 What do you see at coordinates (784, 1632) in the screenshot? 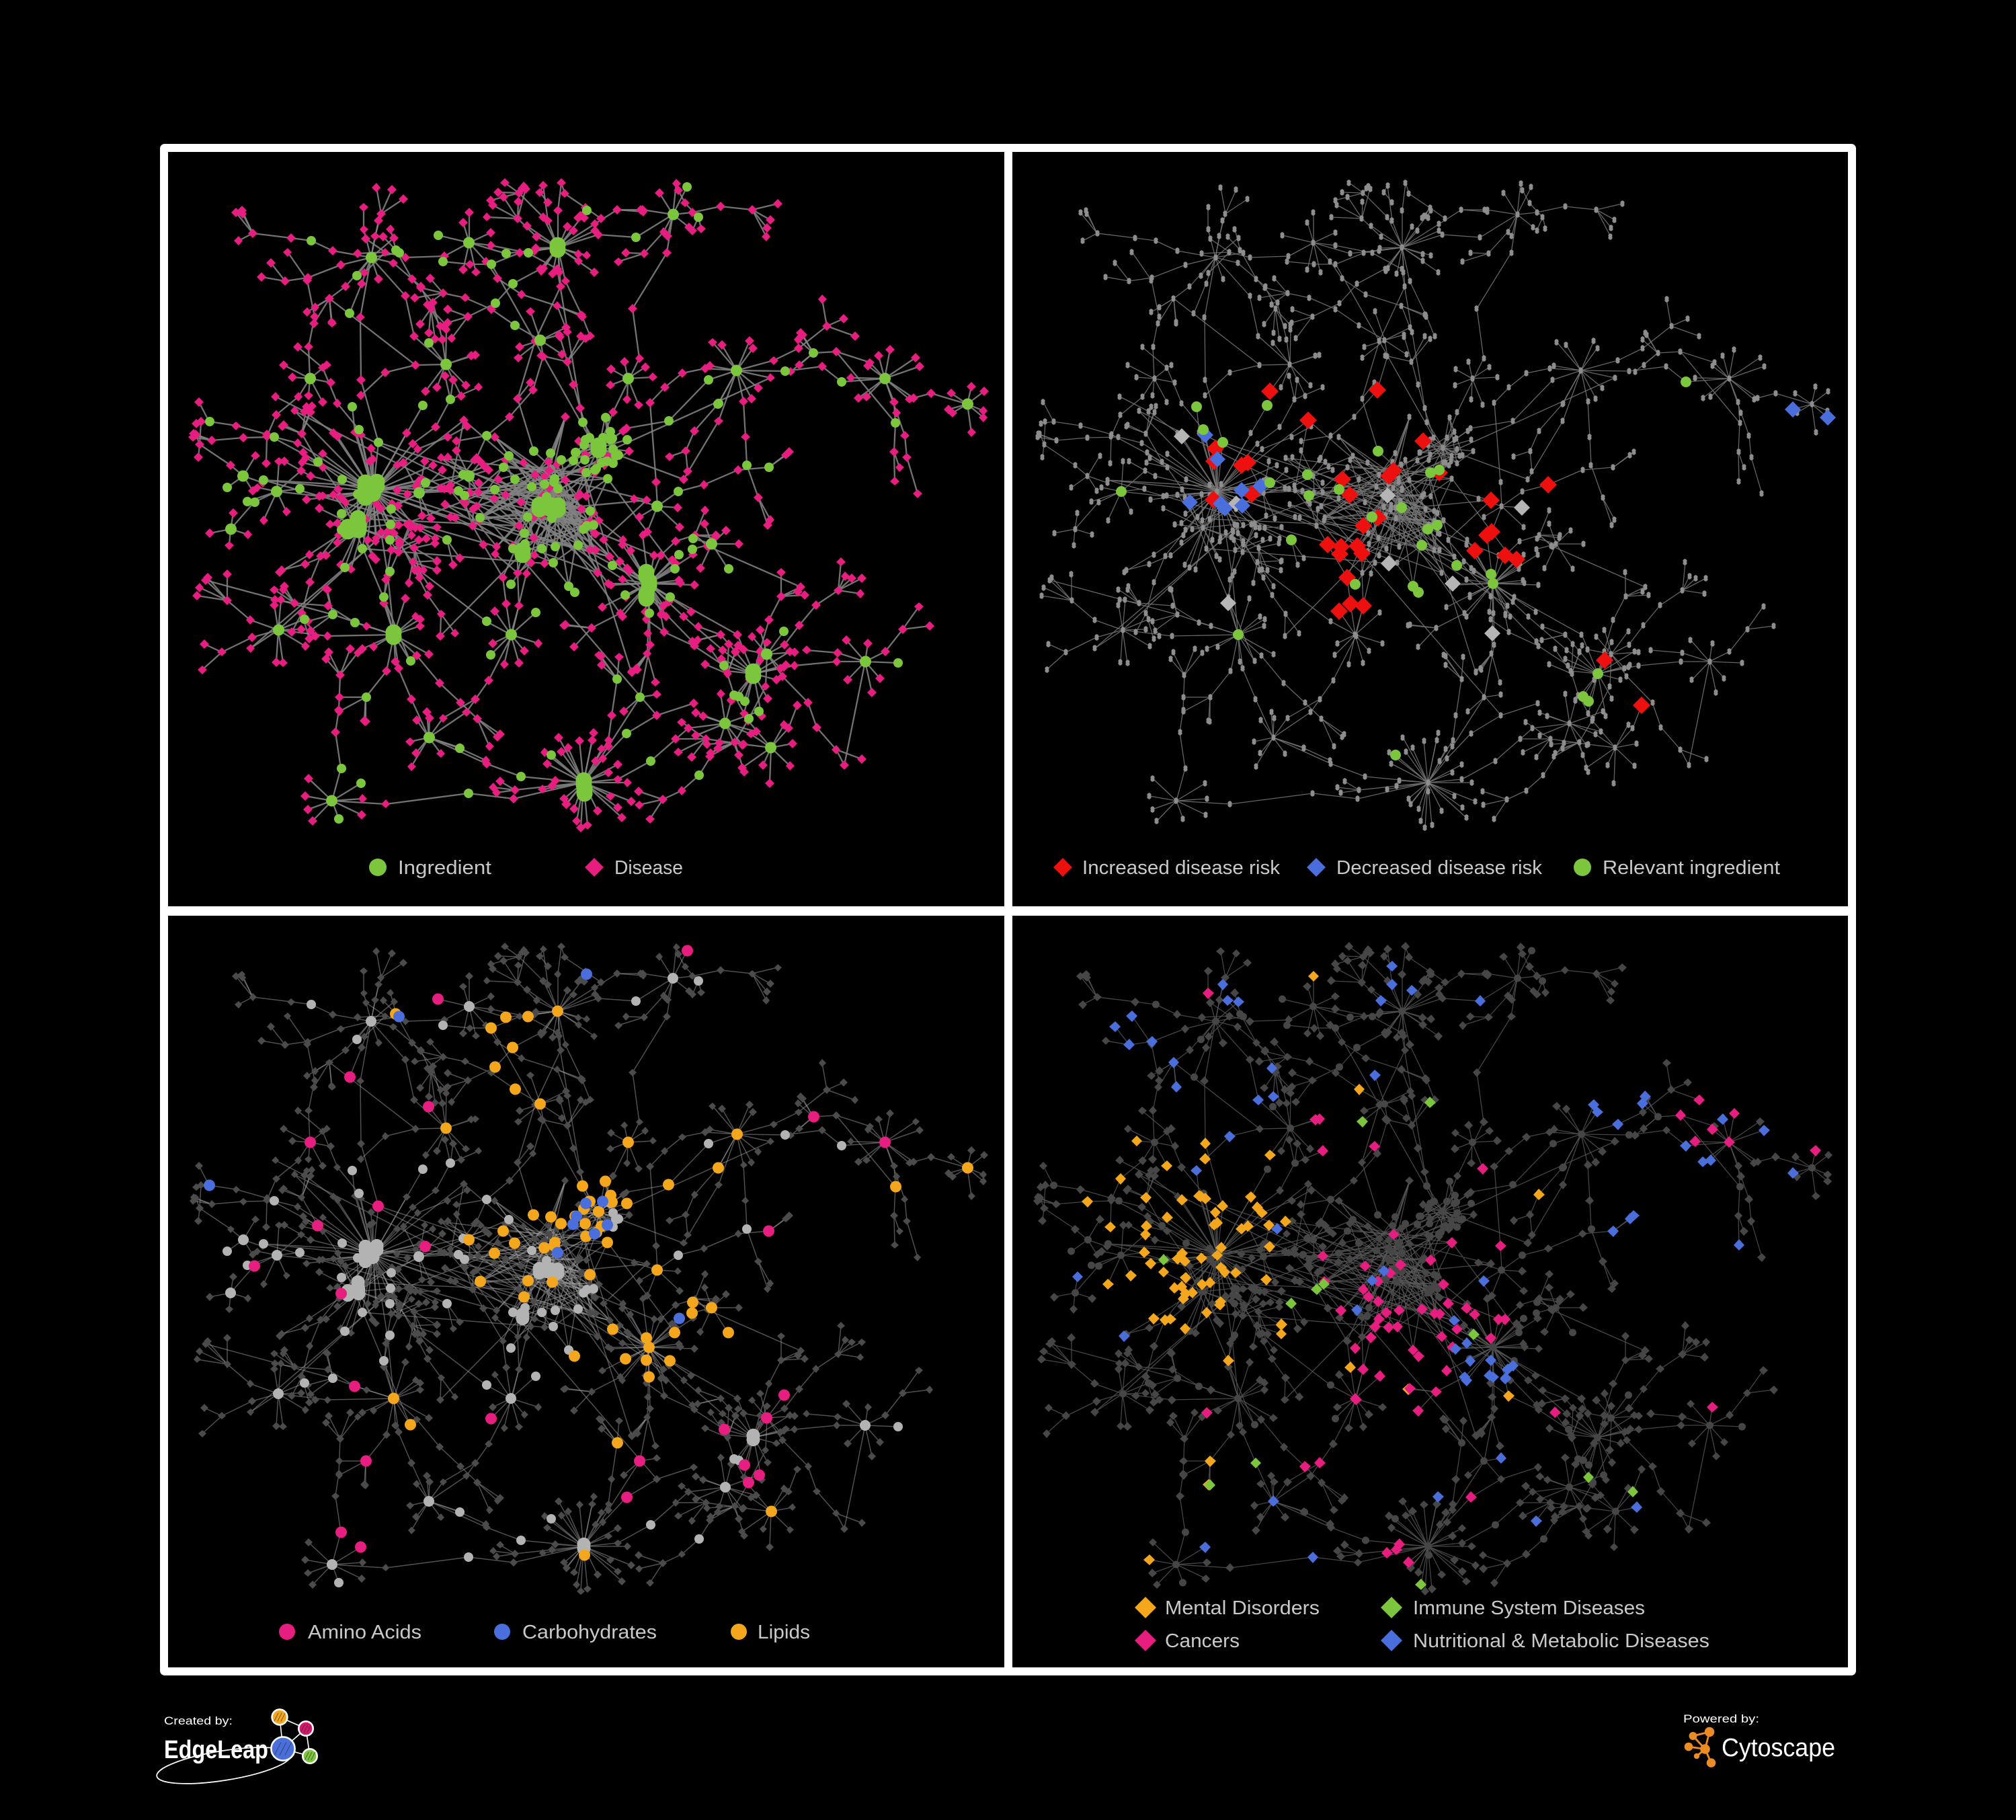
I see `svg-text: Lipids` at bounding box center [784, 1632].